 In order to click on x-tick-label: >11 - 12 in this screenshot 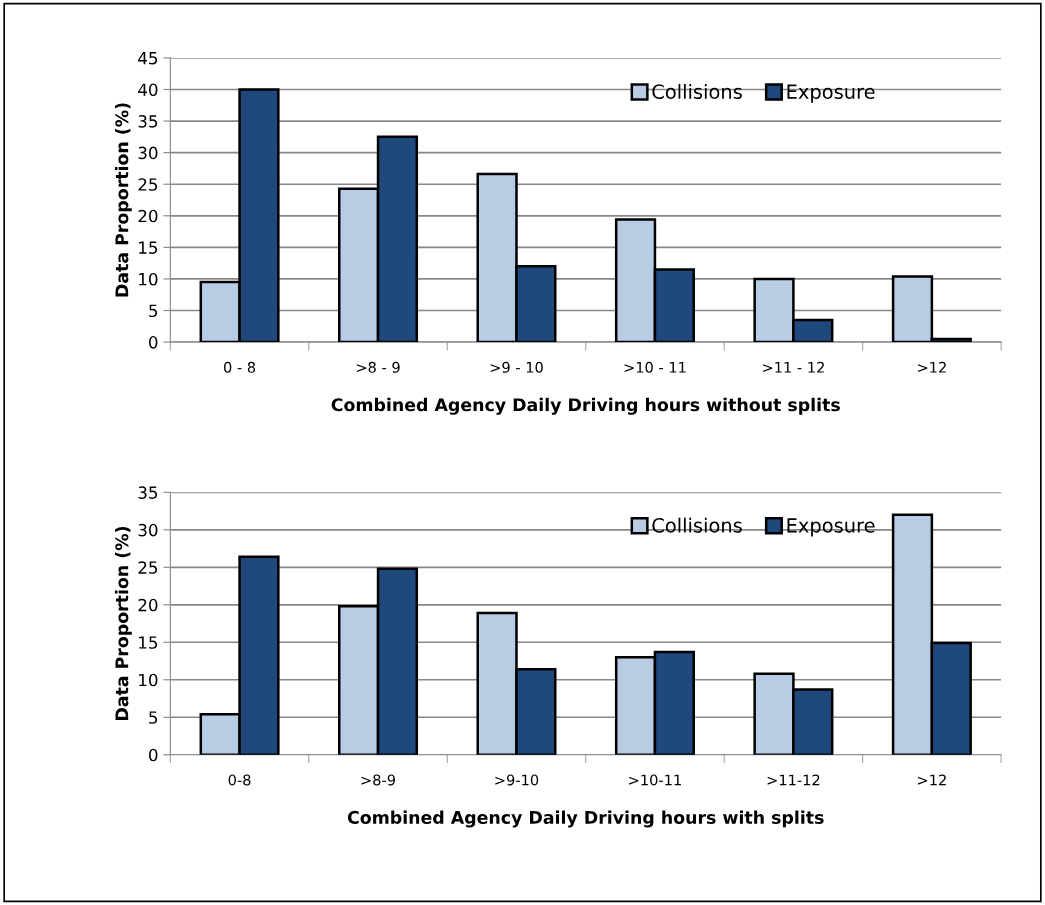, I will do `click(793, 367)`.